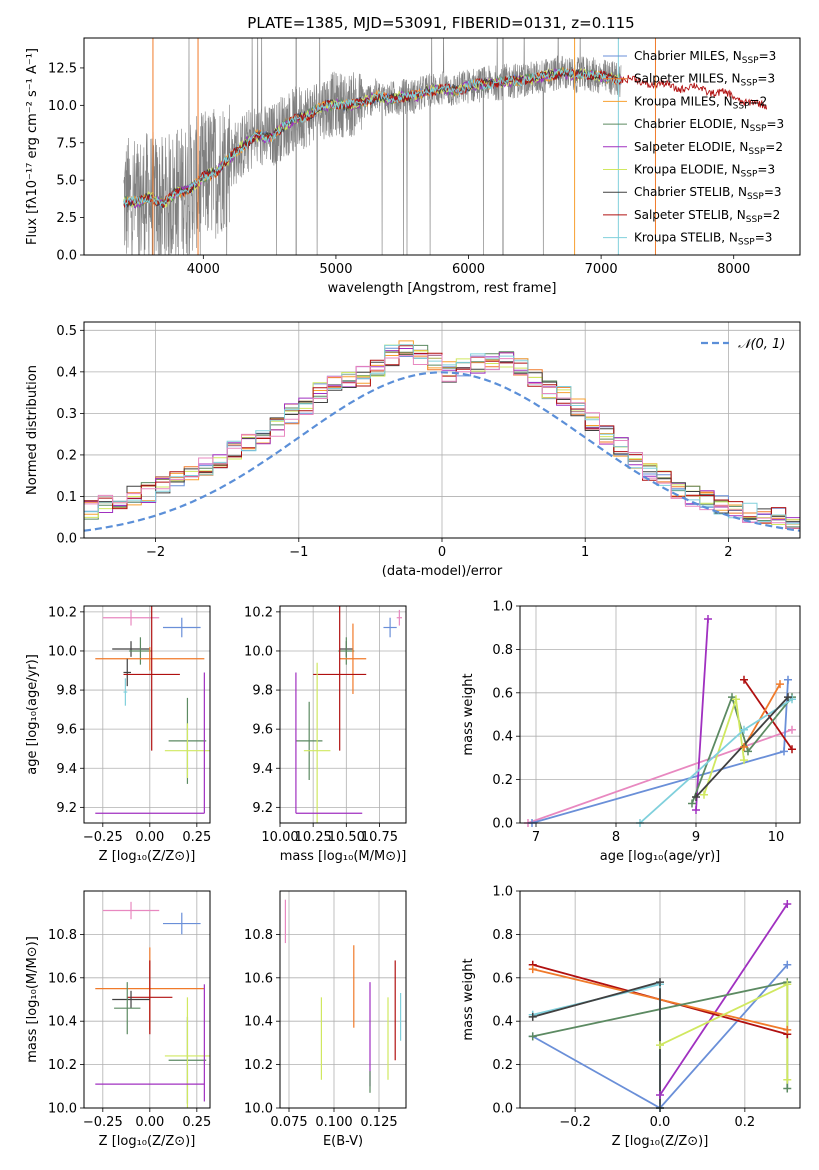  Describe the element at coordinates (343, 1141) in the screenshot. I see `x-axis-label: E(B-V)` at that location.